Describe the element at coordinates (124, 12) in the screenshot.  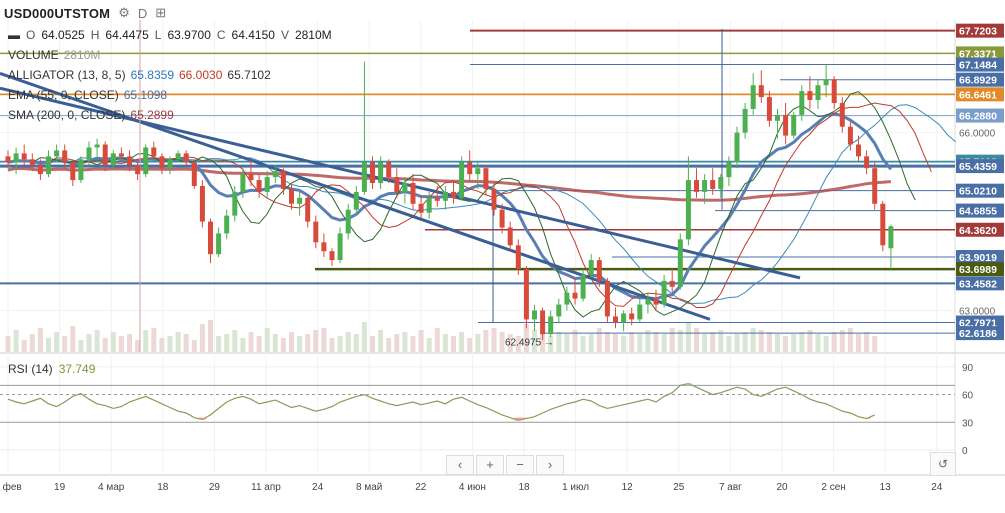
I see `gear-icon: ⚙` at that location.